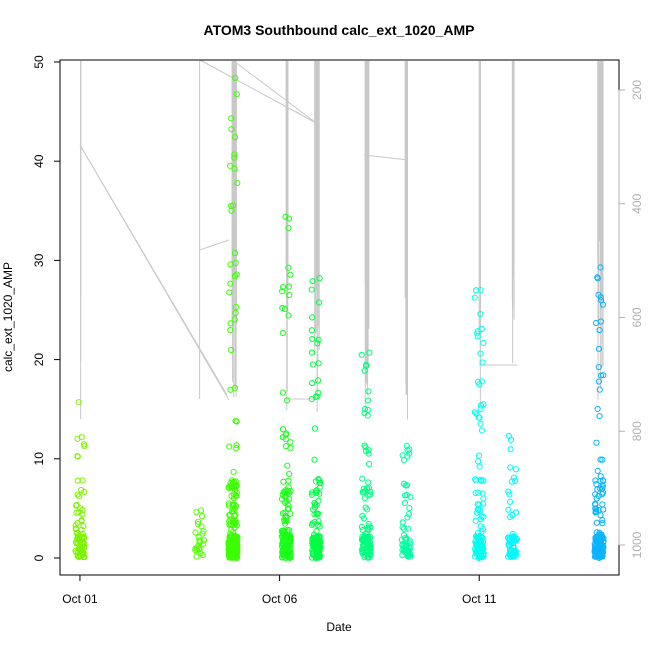  What do you see at coordinates (39, 360) in the screenshot?
I see `y-tick-label: 20` at bounding box center [39, 360].